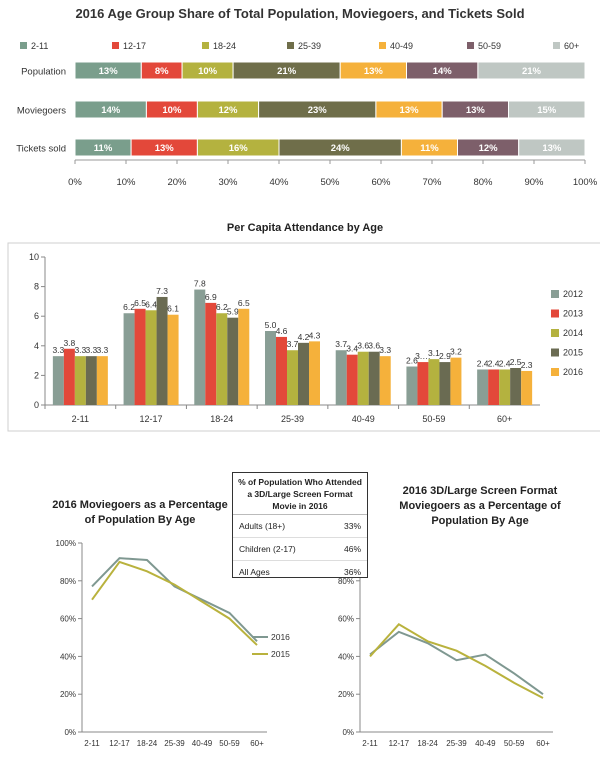 This screenshot has width=600, height=784. I want to click on x-tick-label: 12-17, so click(119, 743).